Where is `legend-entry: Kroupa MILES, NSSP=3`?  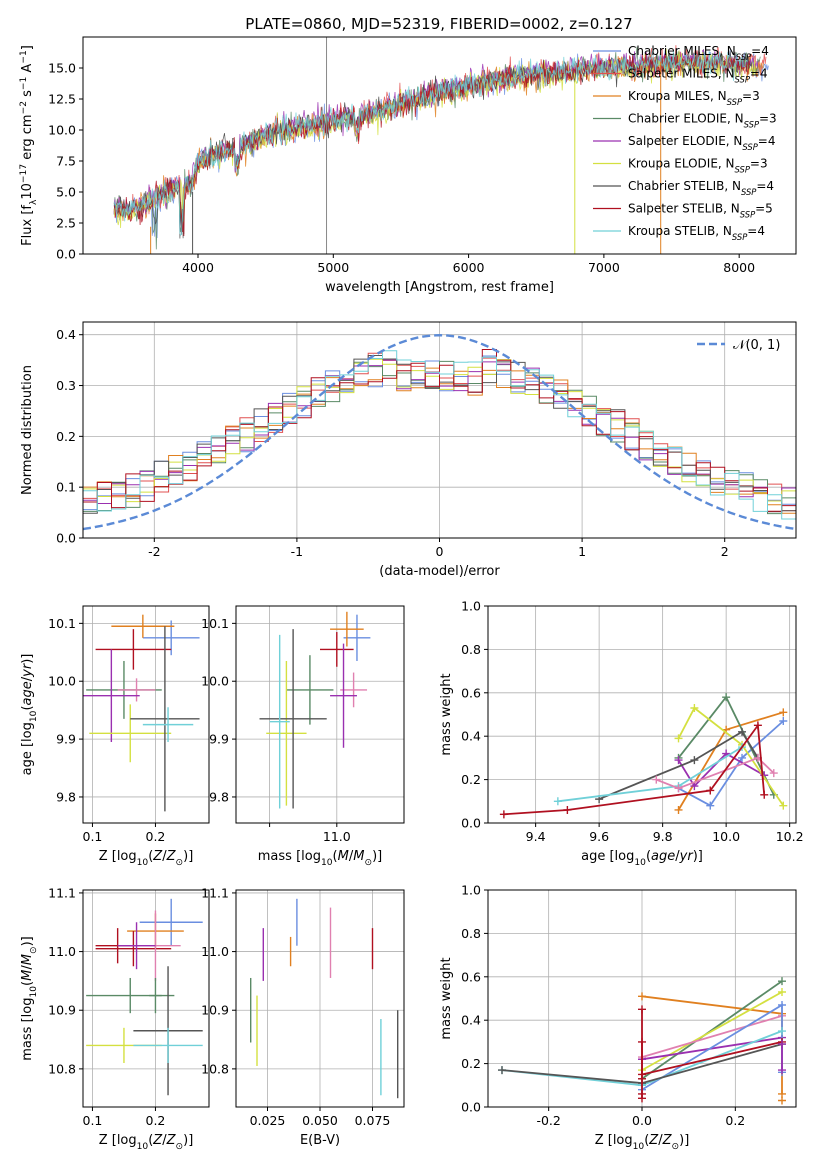 legend-entry: Kroupa MILES, NSSP=3 is located at coordinates (694, 98).